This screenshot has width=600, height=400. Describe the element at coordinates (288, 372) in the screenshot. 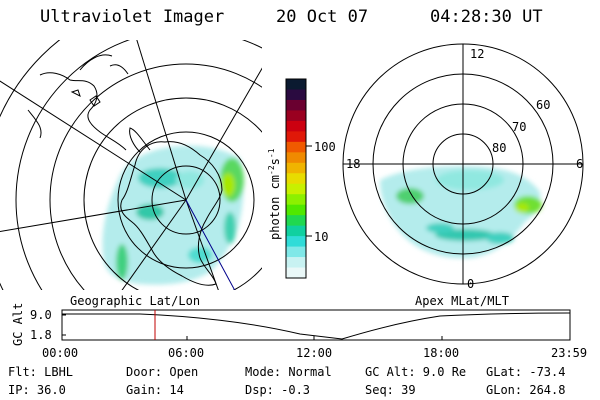

I see `info-mode: Mode: Normal` at that location.